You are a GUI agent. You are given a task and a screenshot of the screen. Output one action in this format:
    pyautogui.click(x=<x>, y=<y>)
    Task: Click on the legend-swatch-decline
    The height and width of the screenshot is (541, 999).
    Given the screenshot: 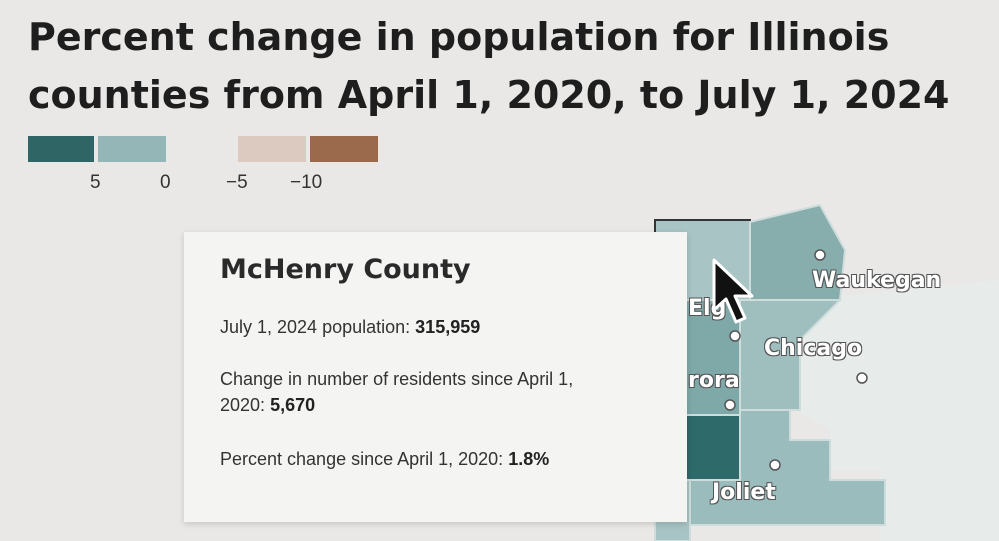 What is the action you would take?
    pyautogui.click(x=272, y=149)
    